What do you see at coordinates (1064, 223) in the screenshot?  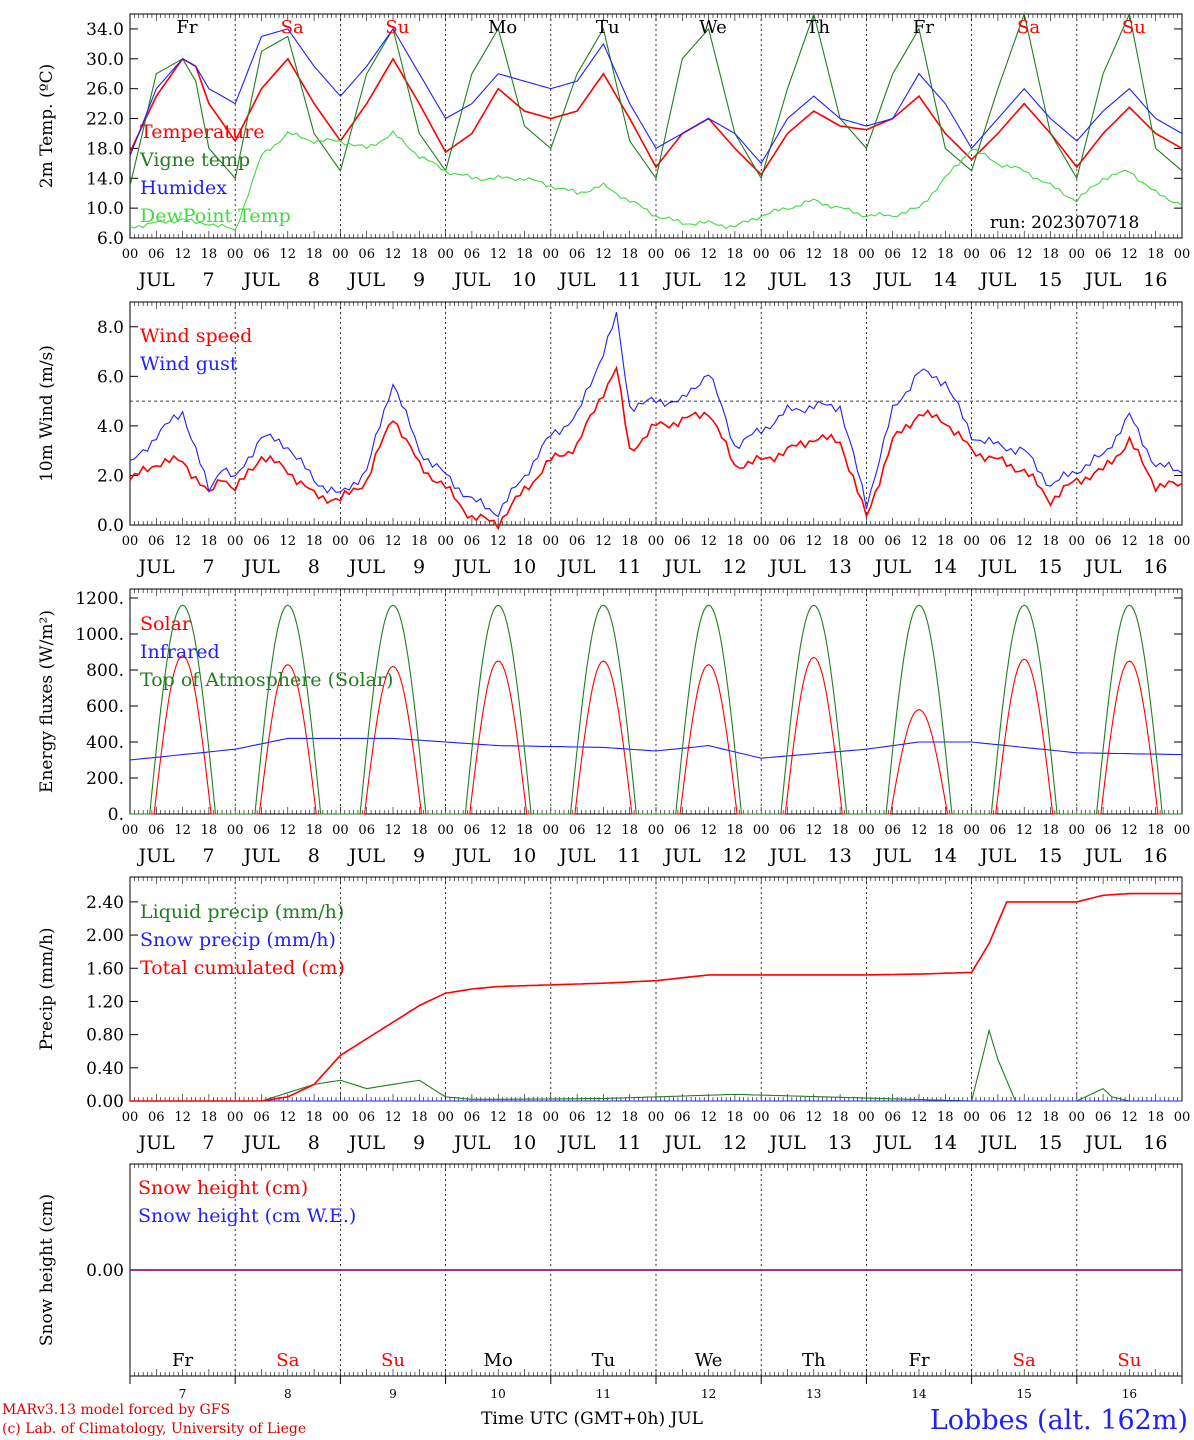 I see `run-label: run: 2023070718` at bounding box center [1064, 223].